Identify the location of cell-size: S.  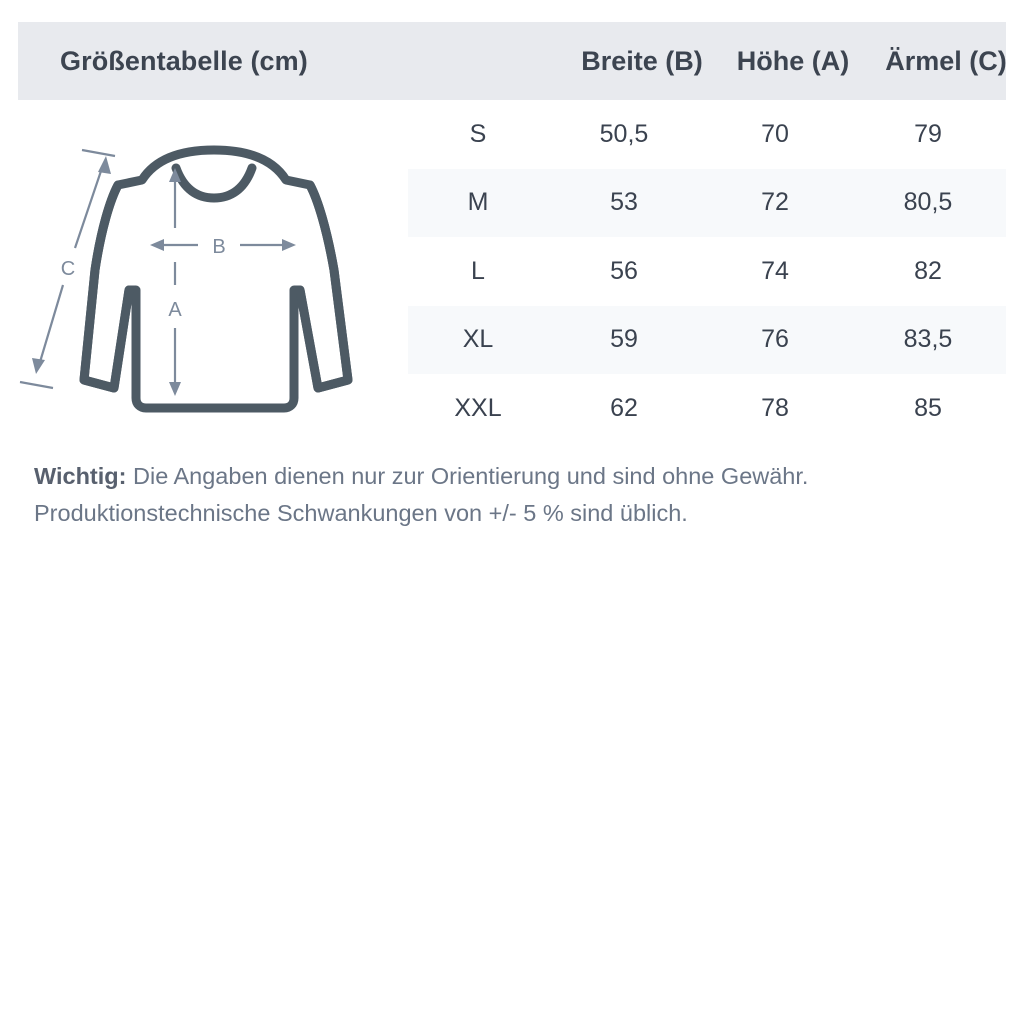
(478, 133).